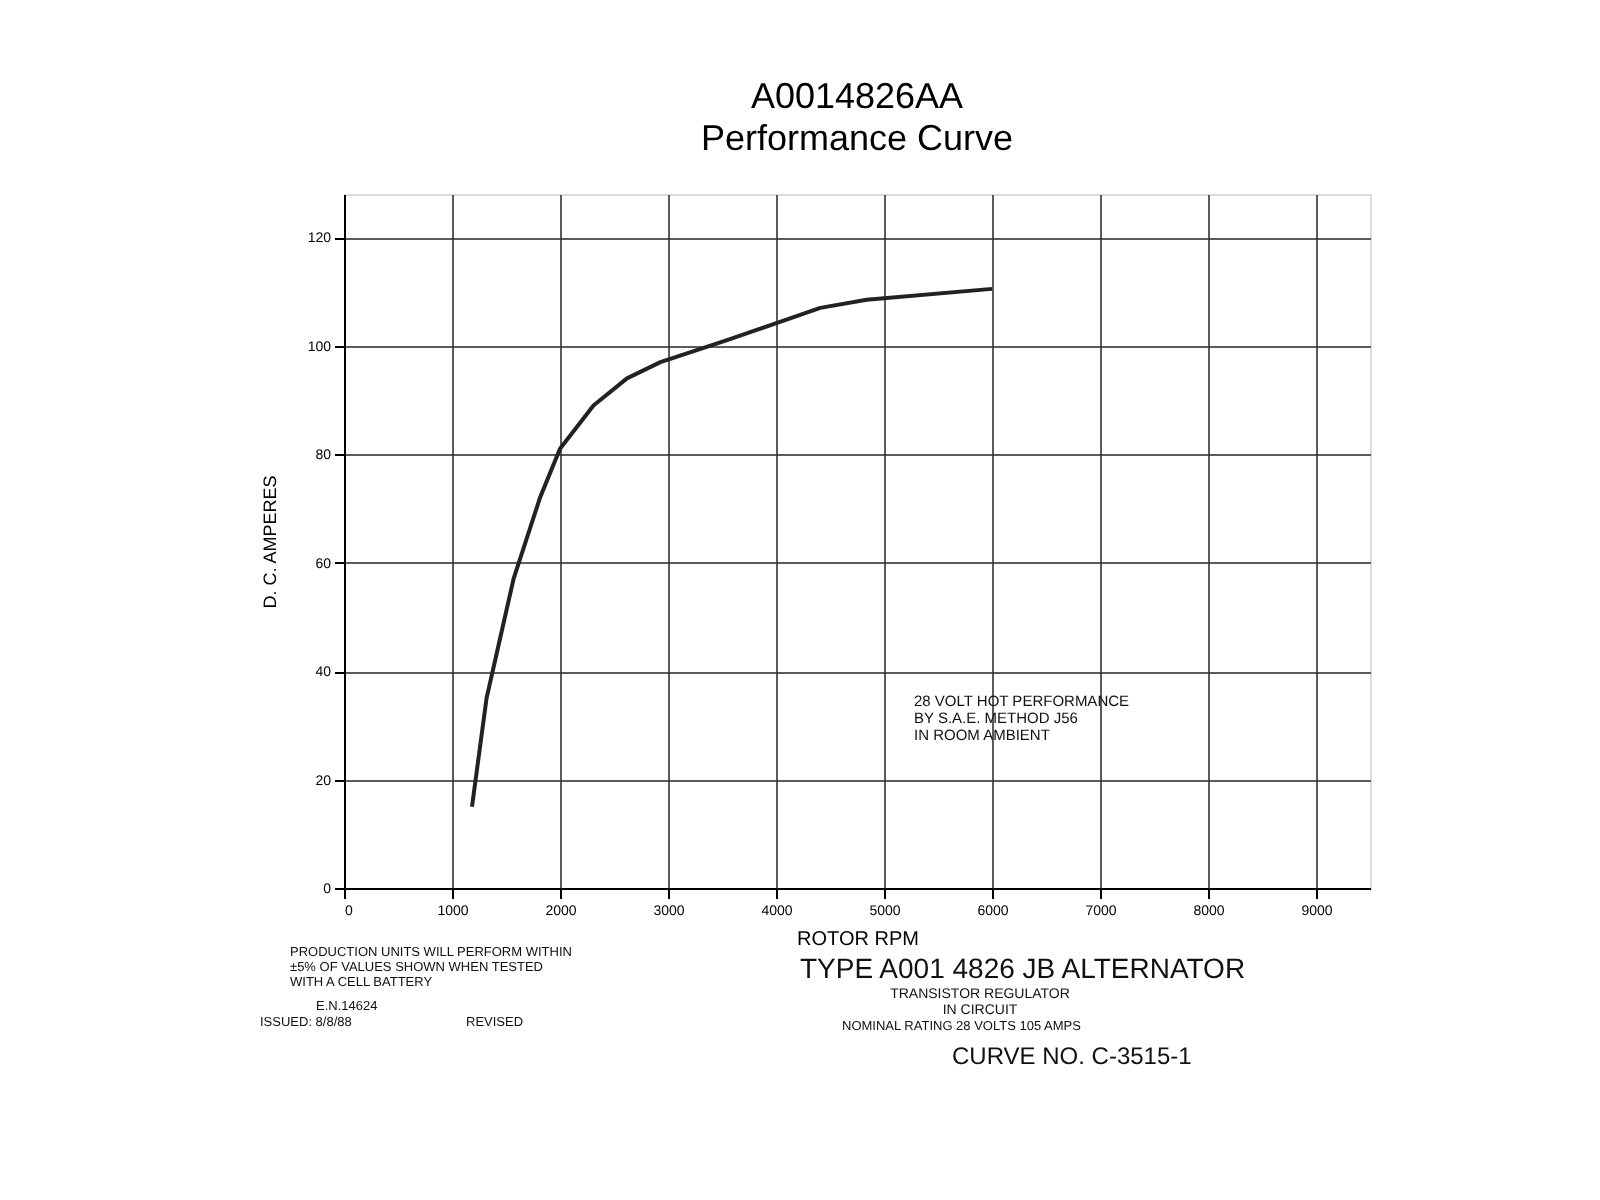 The height and width of the screenshot is (1200, 1600). What do you see at coordinates (857, 96) in the screenshot?
I see `chart-title: A0014826AA` at bounding box center [857, 96].